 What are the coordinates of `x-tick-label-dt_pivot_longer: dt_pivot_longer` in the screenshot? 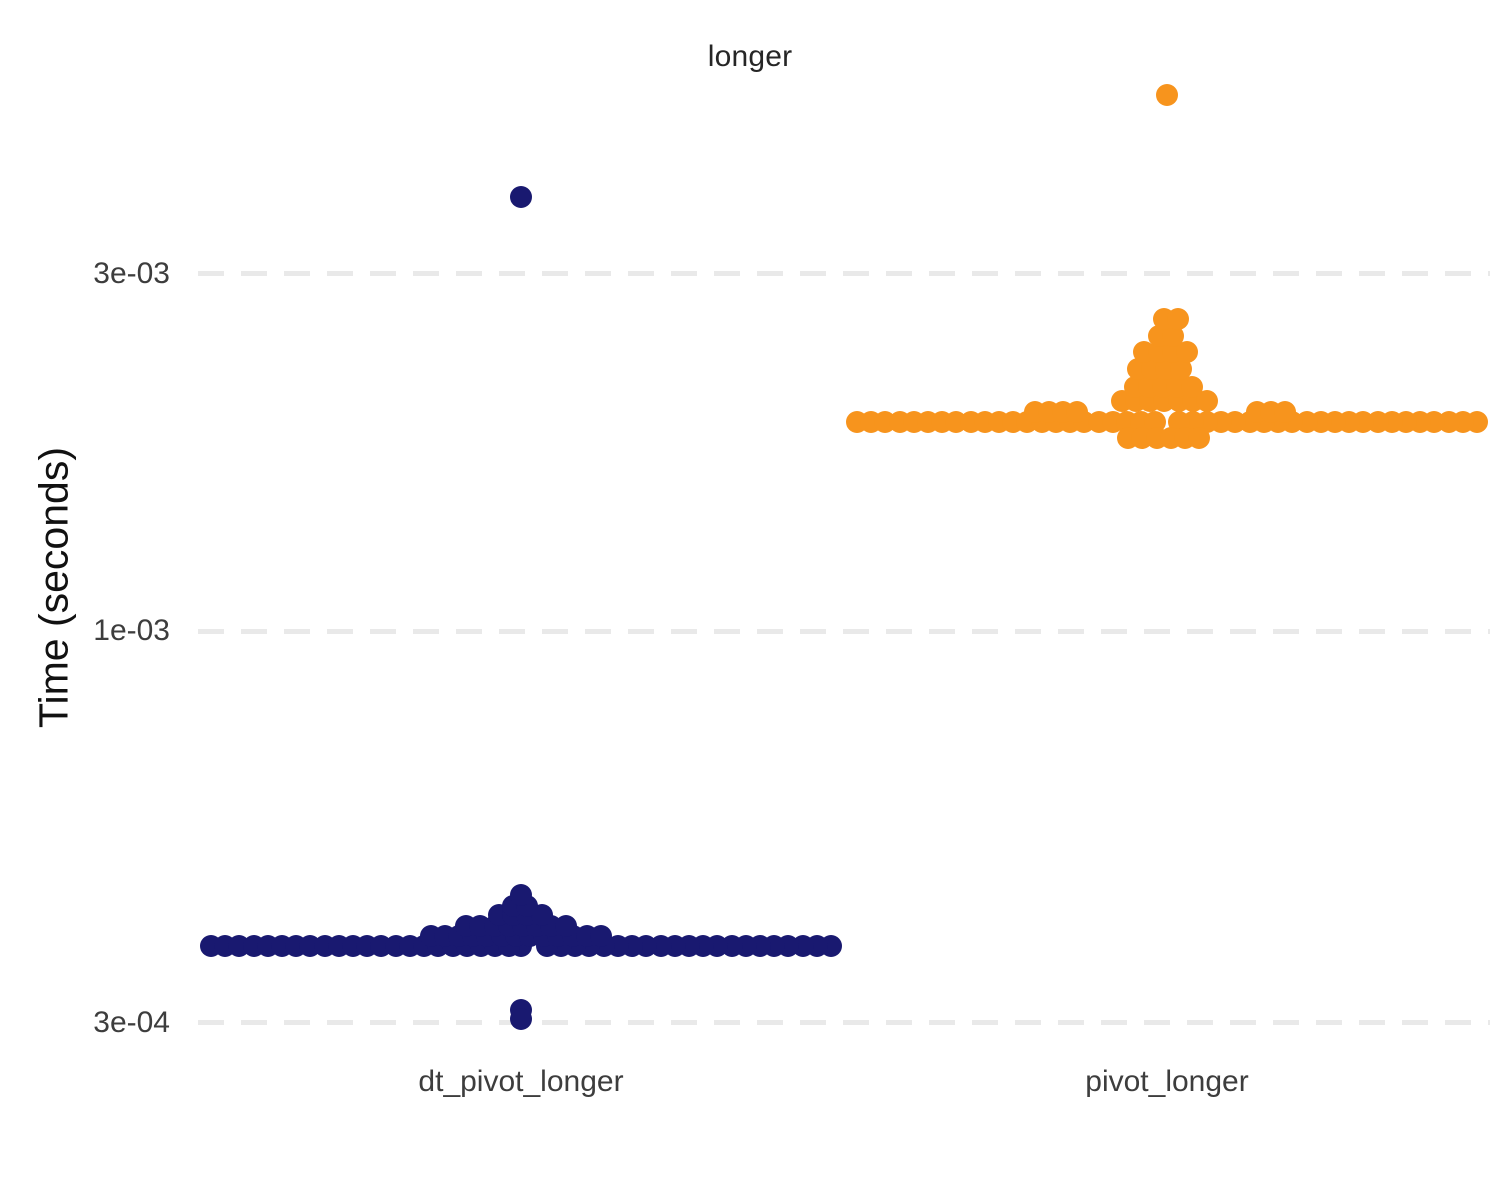 It's located at (521, 1081).